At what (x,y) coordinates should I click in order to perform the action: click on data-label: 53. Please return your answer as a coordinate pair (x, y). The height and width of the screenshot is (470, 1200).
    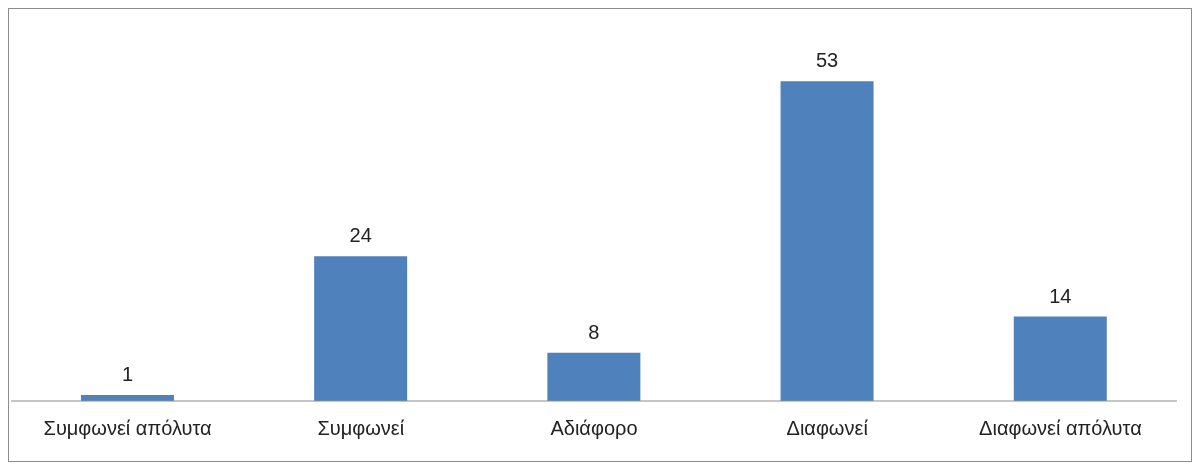
    Looking at the image, I should click on (827, 60).